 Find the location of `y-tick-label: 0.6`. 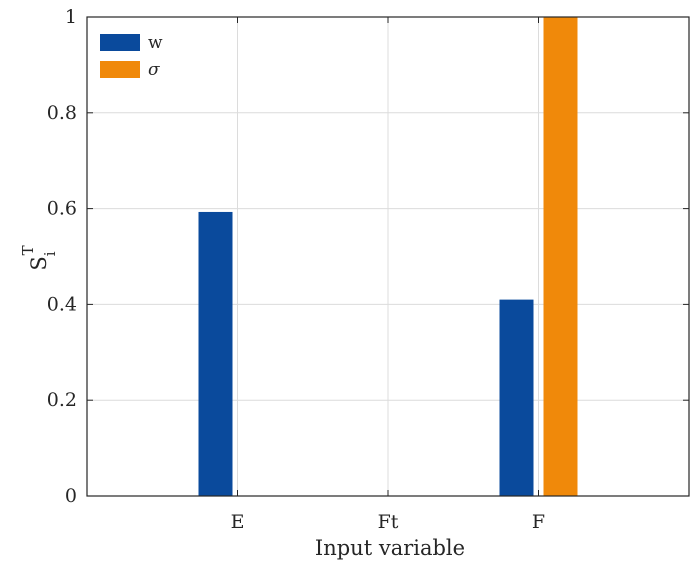

y-tick-label: 0.6 is located at coordinates (62, 209).